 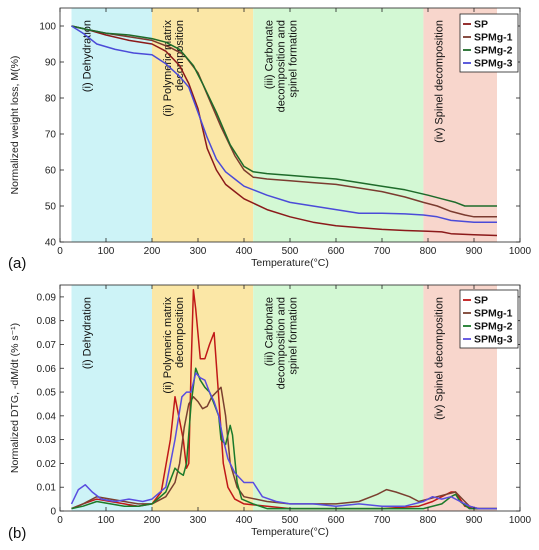 What do you see at coordinates (17, 263) in the screenshot?
I see `panel-label: (a)` at bounding box center [17, 263].